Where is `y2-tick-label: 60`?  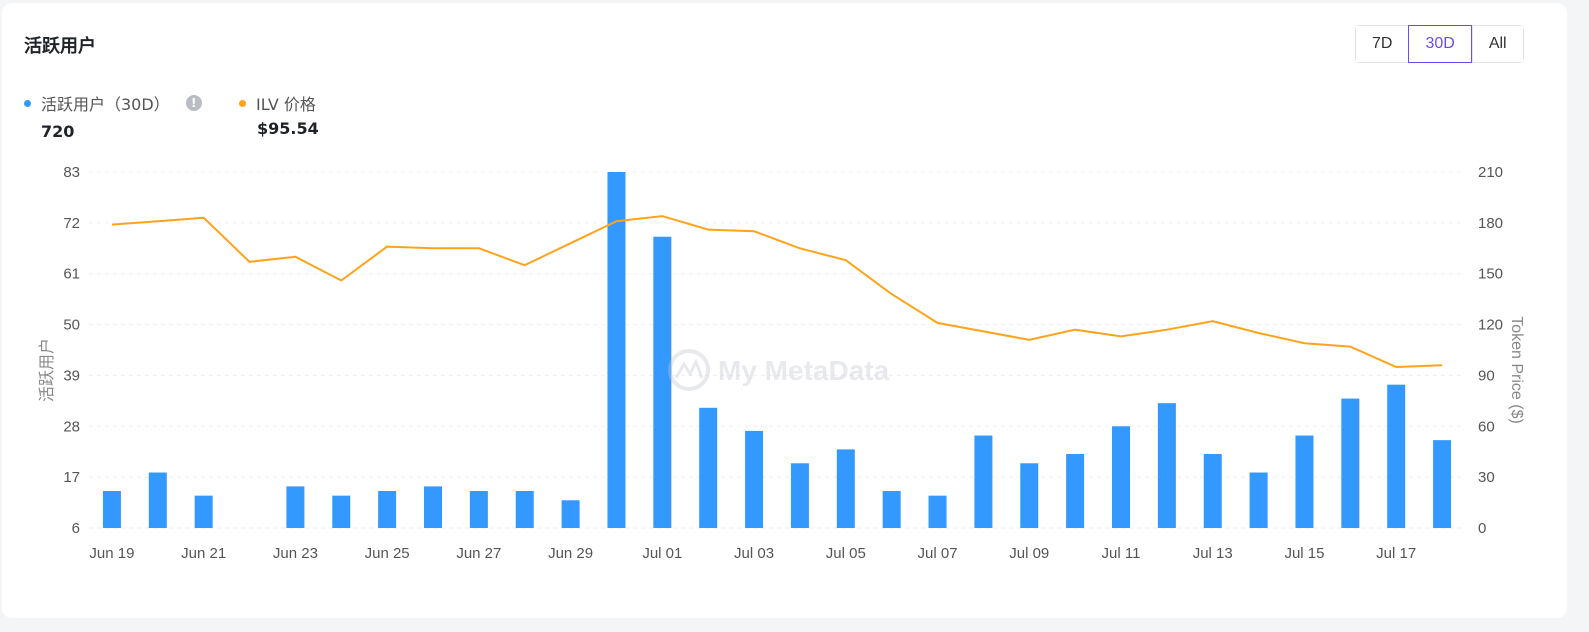 y2-tick-label: 60 is located at coordinates (1486, 426).